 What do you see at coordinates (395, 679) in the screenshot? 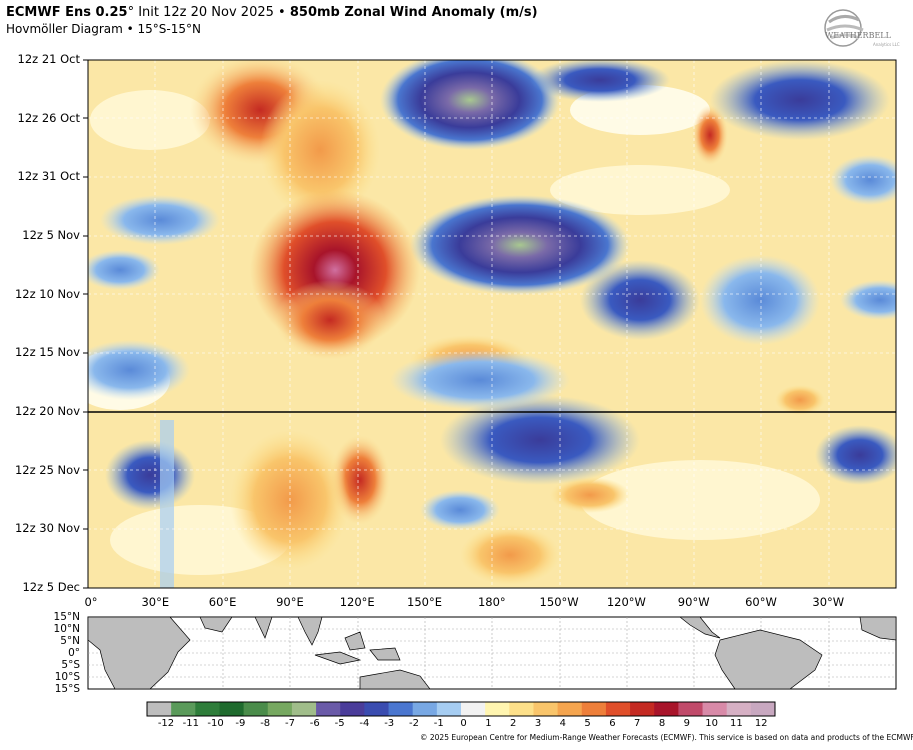
I see `australia-landmass` at bounding box center [395, 679].